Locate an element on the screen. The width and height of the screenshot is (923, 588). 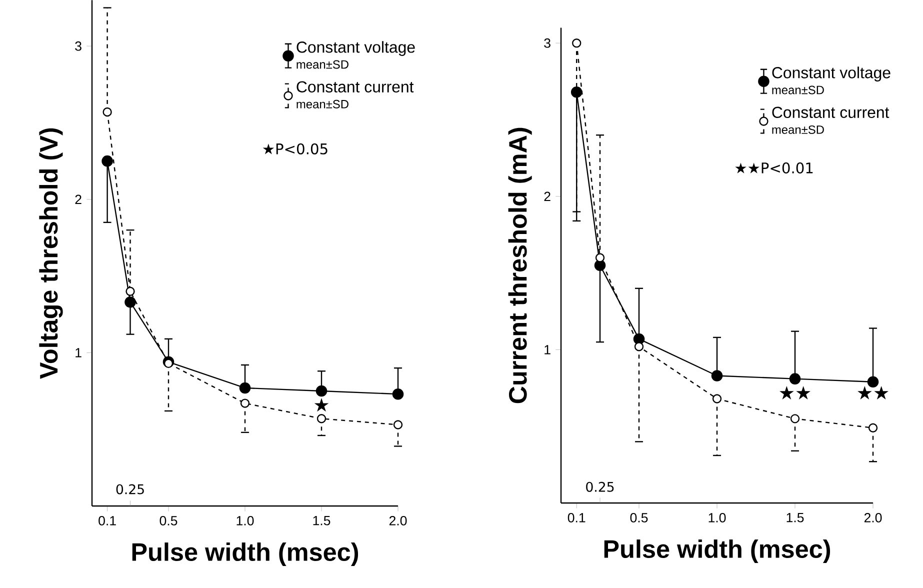
annotation: ★P<0.05 is located at coordinates (295, 148).